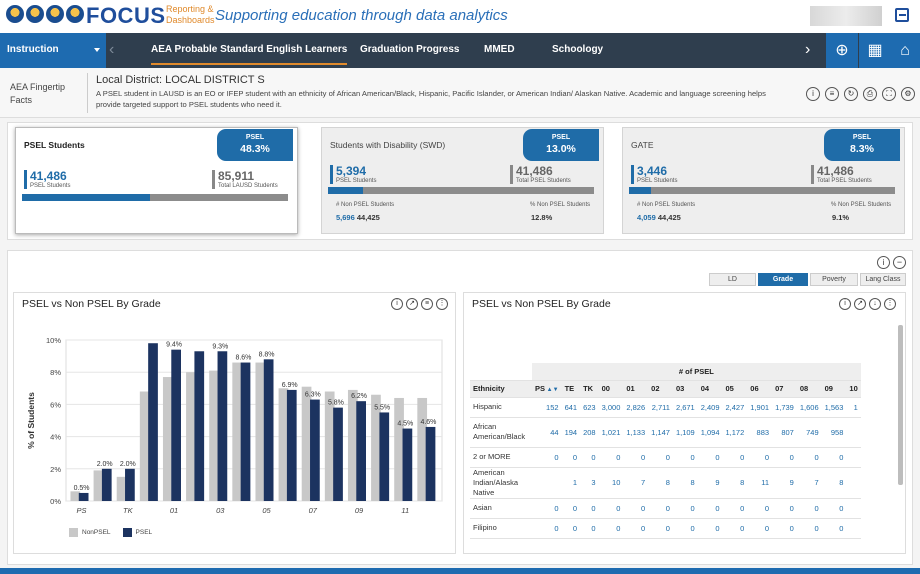  What do you see at coordinates (870, 94) in the screenshot?
I see `print-icon: ⎙` at bounding box center [870, 94].